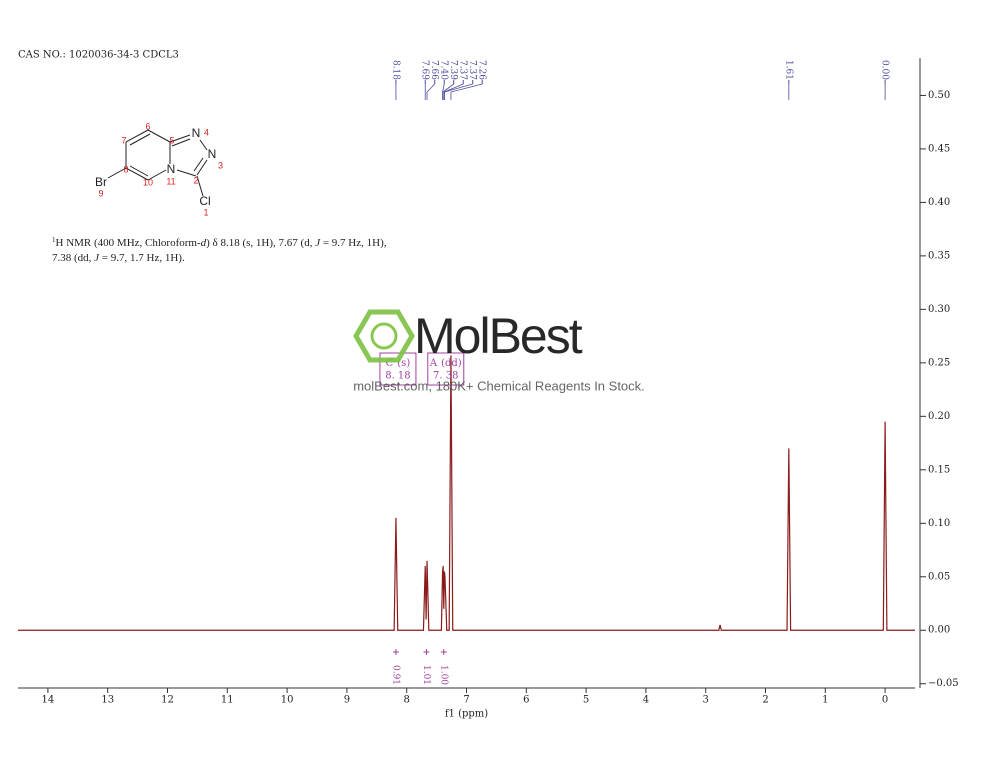 The width and height of the screenshot is (1000, 773). I want to click on x-tick-label: 8, so click(407, 700).